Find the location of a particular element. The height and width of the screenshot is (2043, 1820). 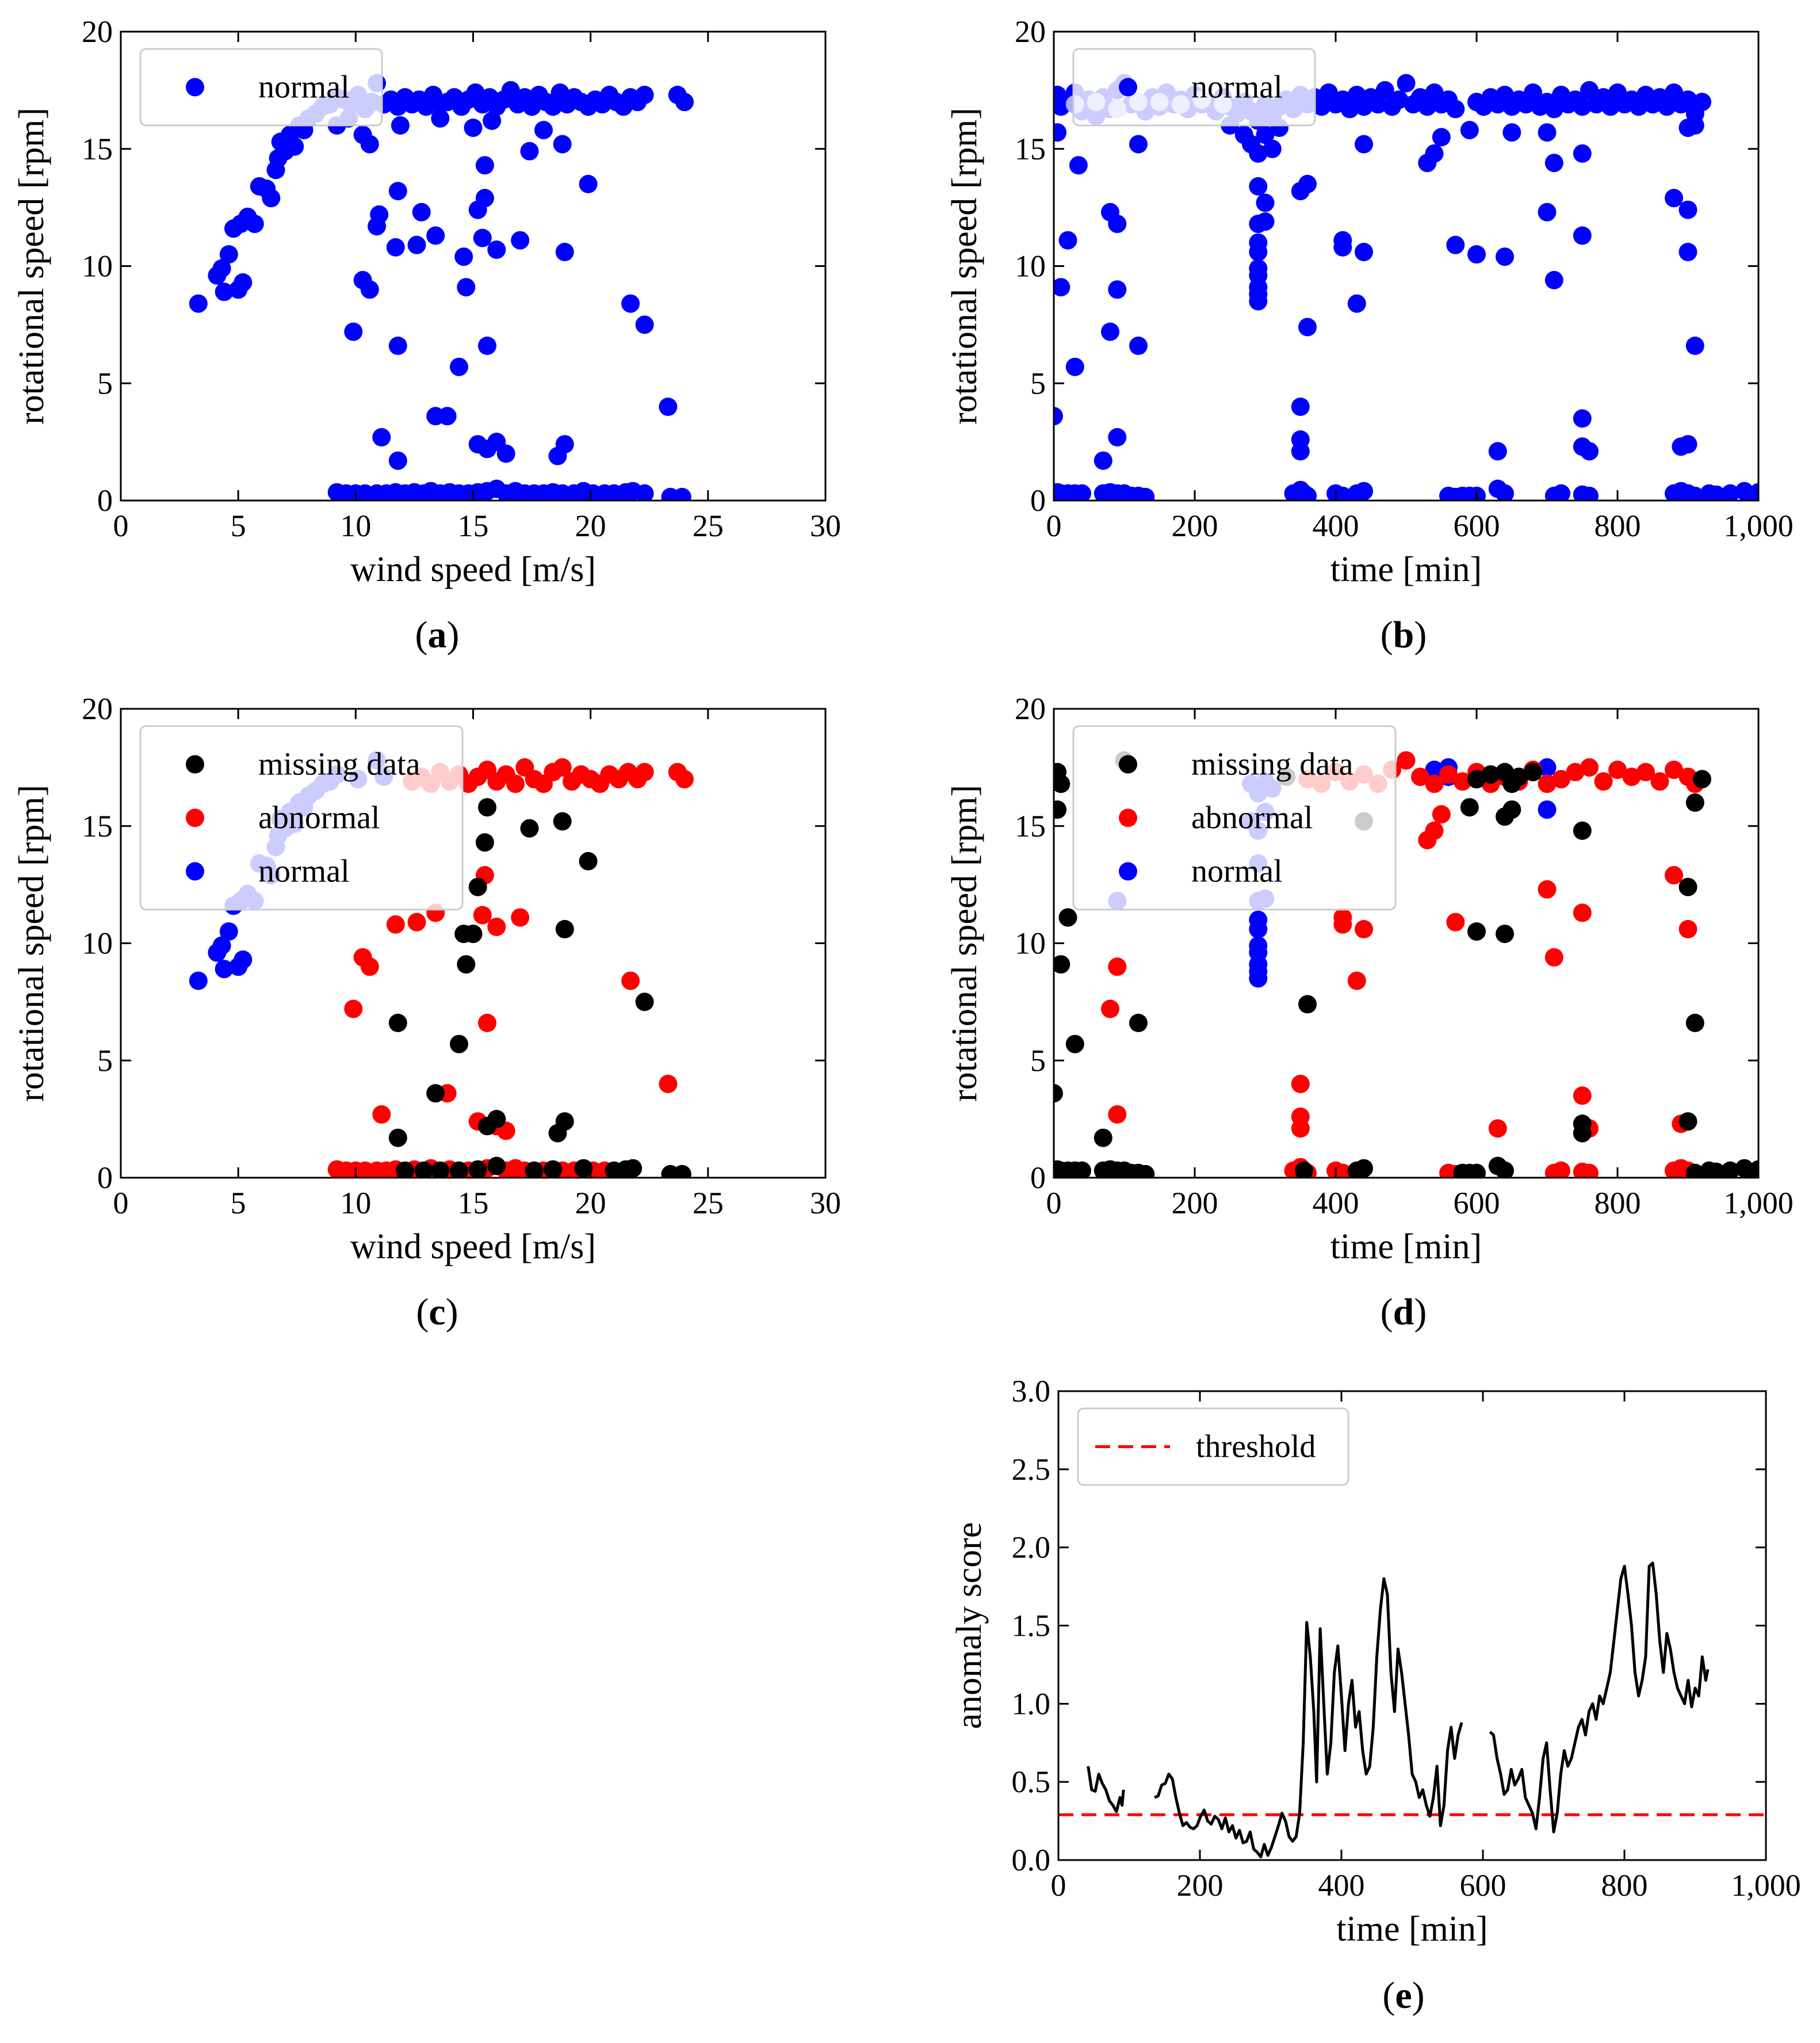

panel-letter: d is located at coordinates (1403, 1312).